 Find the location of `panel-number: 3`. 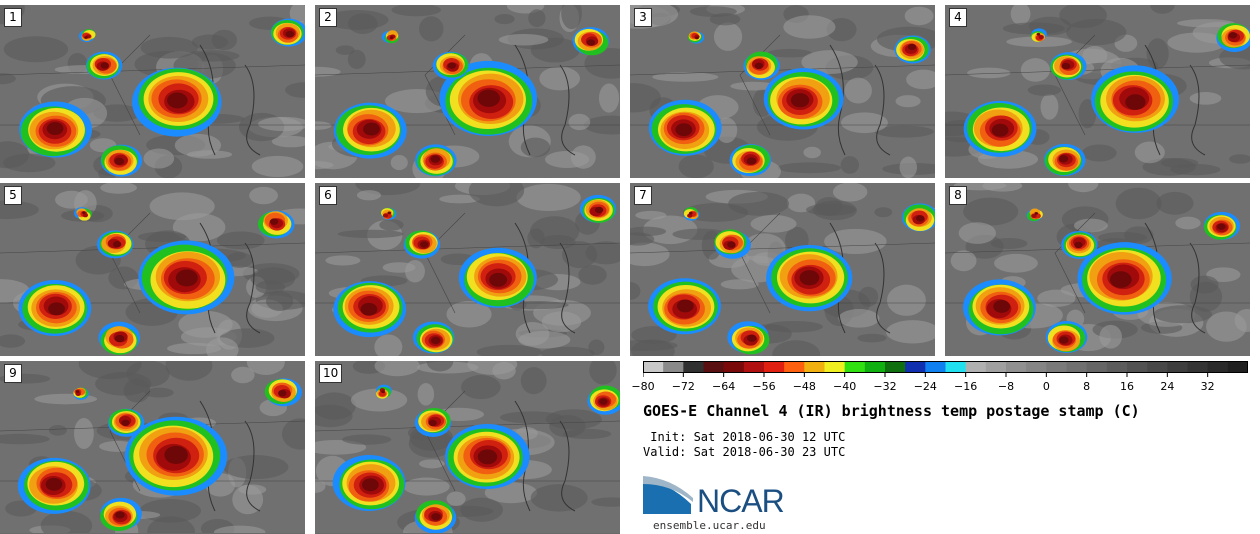

panel-number: 3 is located at coordinates (643, 17).